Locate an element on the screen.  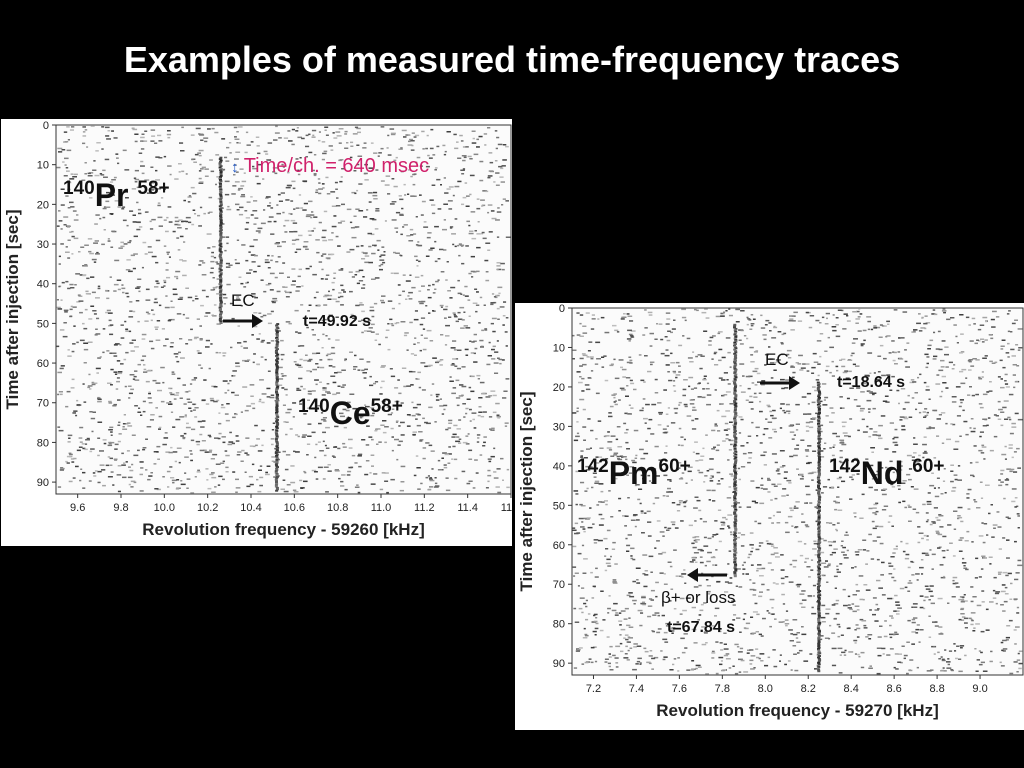
x-tick-label: 11.0 is located at coordinates (381, 508).